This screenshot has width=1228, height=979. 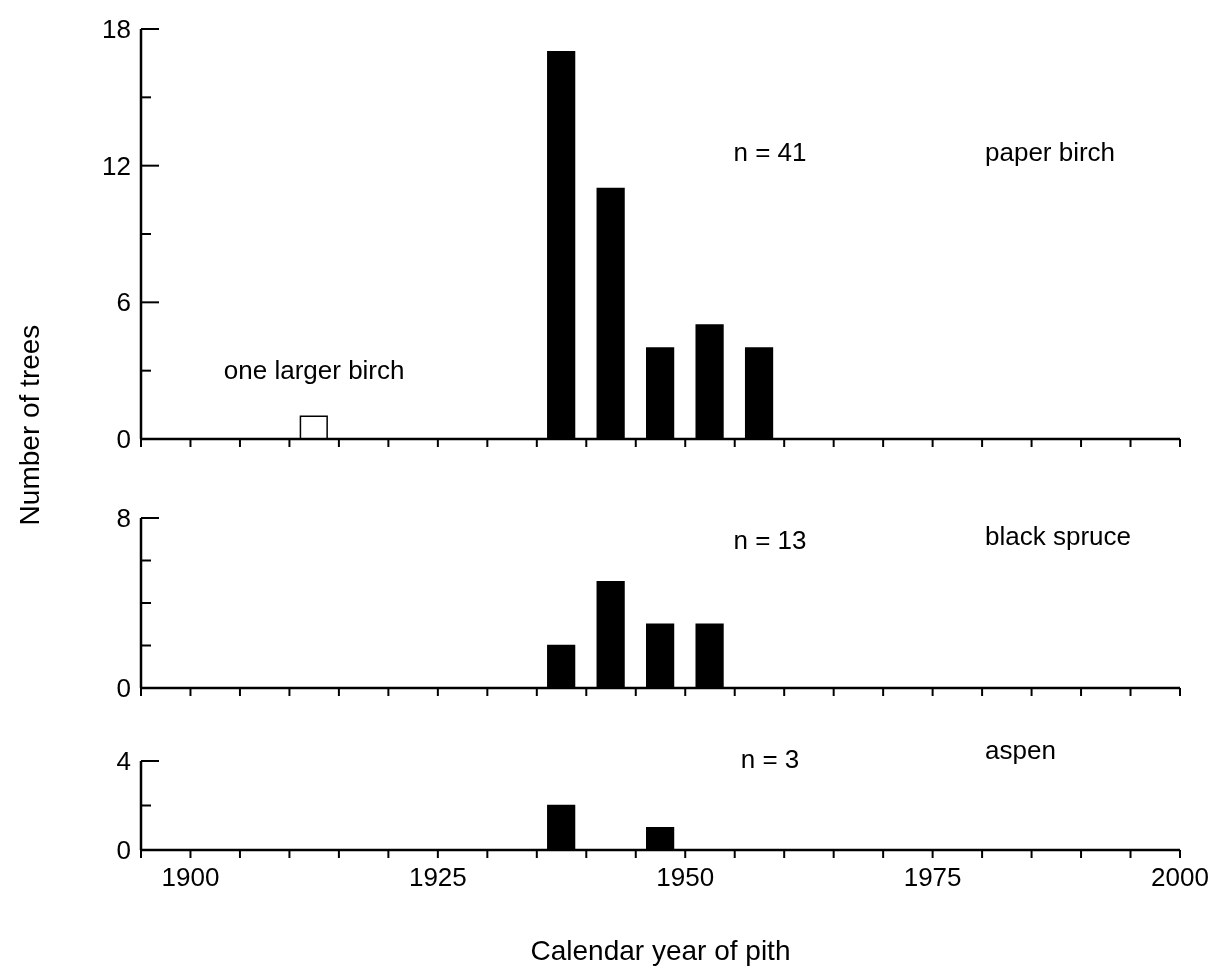 What do you see at coordinates (190, 877) in the screenshot?
I see `x-tick-label: 1900` at bounding box center [190, 877].